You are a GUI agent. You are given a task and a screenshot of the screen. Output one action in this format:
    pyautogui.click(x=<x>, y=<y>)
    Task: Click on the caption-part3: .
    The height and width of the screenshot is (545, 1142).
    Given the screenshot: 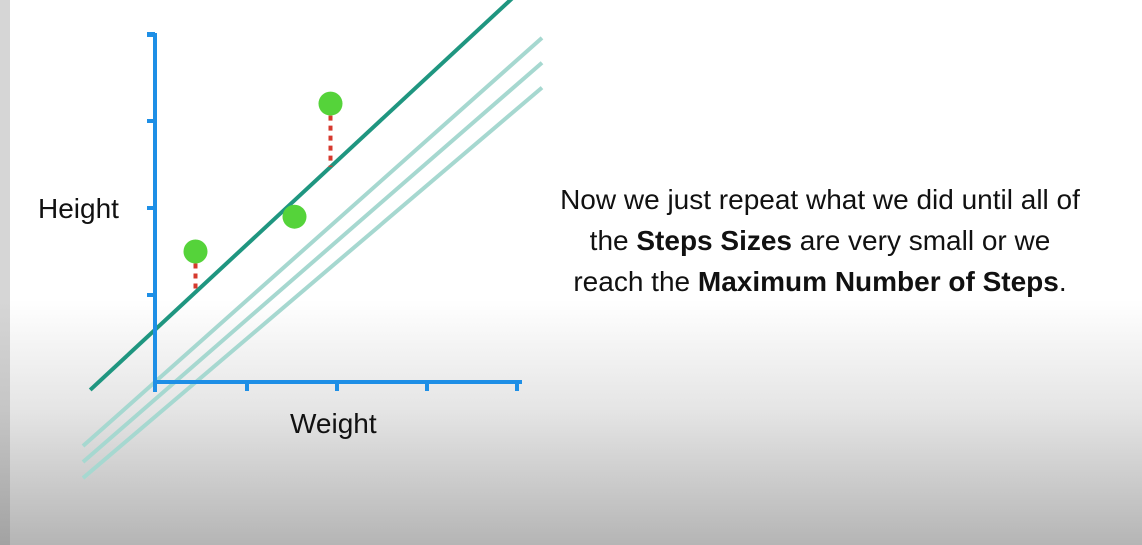 What is the action you would take?
    pyautogui.click(x=1062, y=281)
    